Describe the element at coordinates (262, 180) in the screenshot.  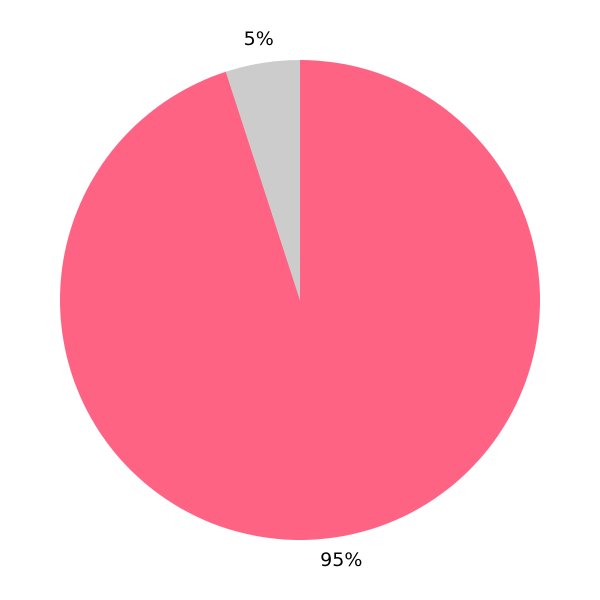
I see `pie-slice` at that location.